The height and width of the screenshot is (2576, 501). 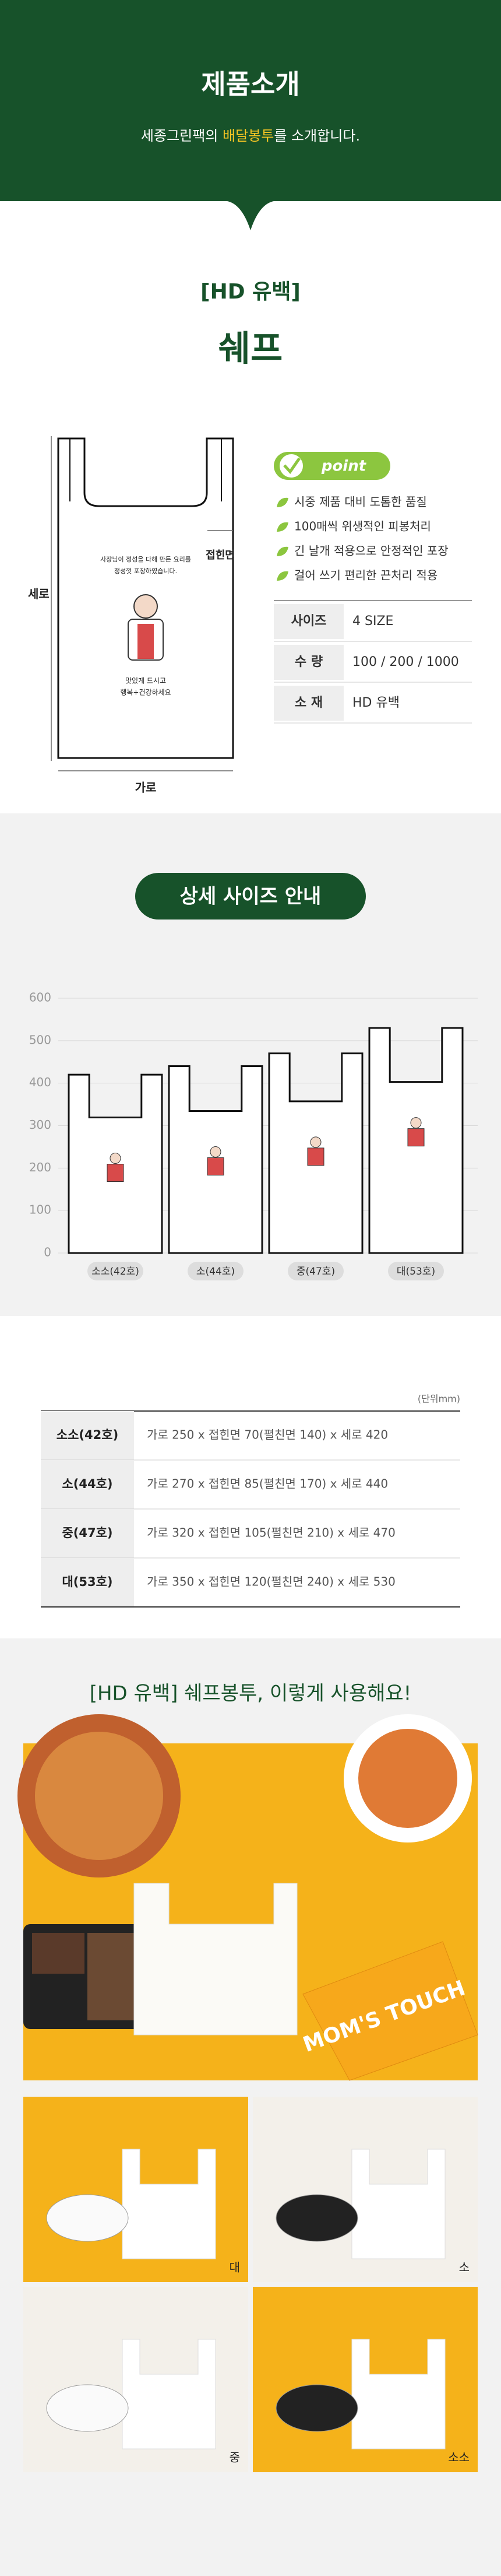 What do you see at coordinates (362, 527) in the screenshot?
I see `point-item: 100매씩 위생적인 피봉처리` at bounding box center [362, 527].